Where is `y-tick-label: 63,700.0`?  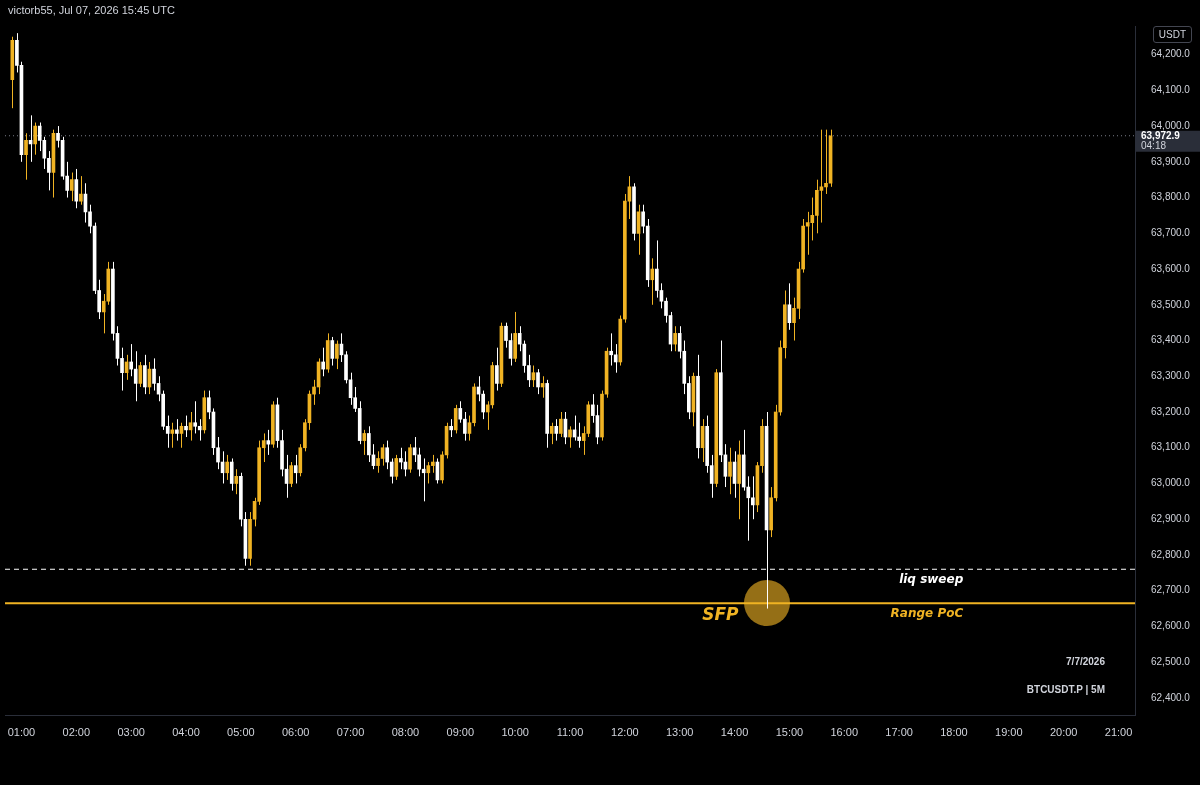
y-tick-label: 63,700.0 is located at coordinates (1171, 233).